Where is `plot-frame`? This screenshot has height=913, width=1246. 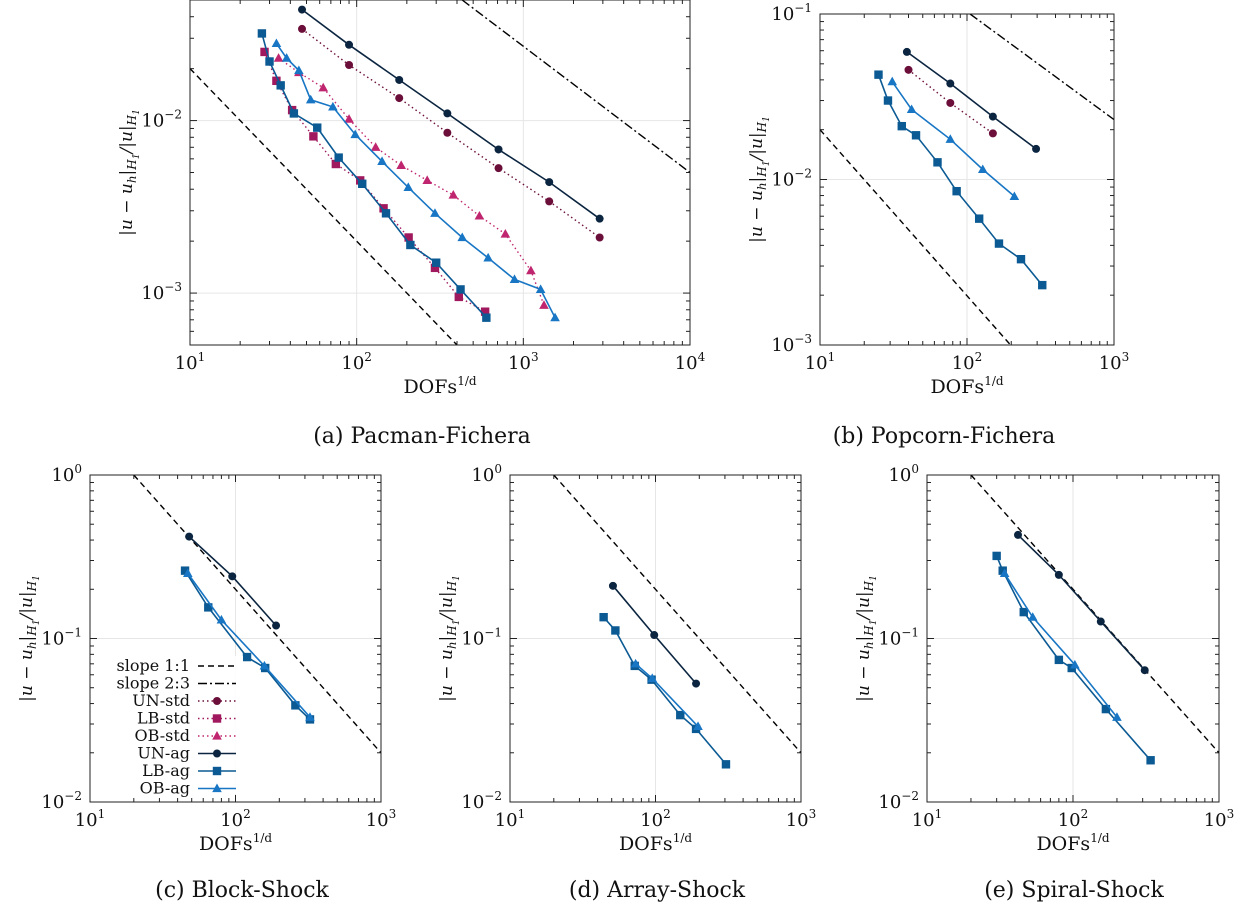
plot-frame is located at coordinates (967, 179).